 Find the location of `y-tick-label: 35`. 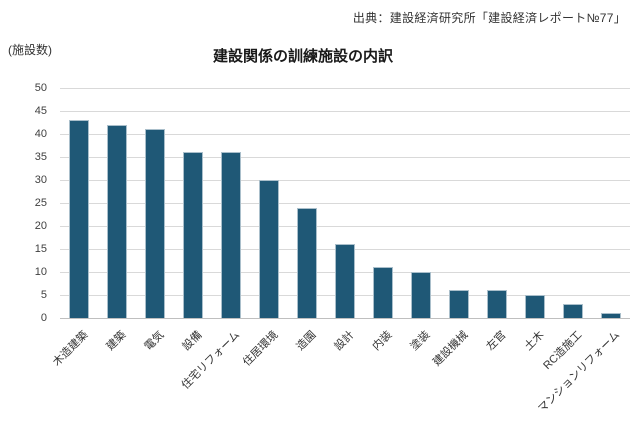

y-tick-label: 35 is located at coordinates (40, 157).